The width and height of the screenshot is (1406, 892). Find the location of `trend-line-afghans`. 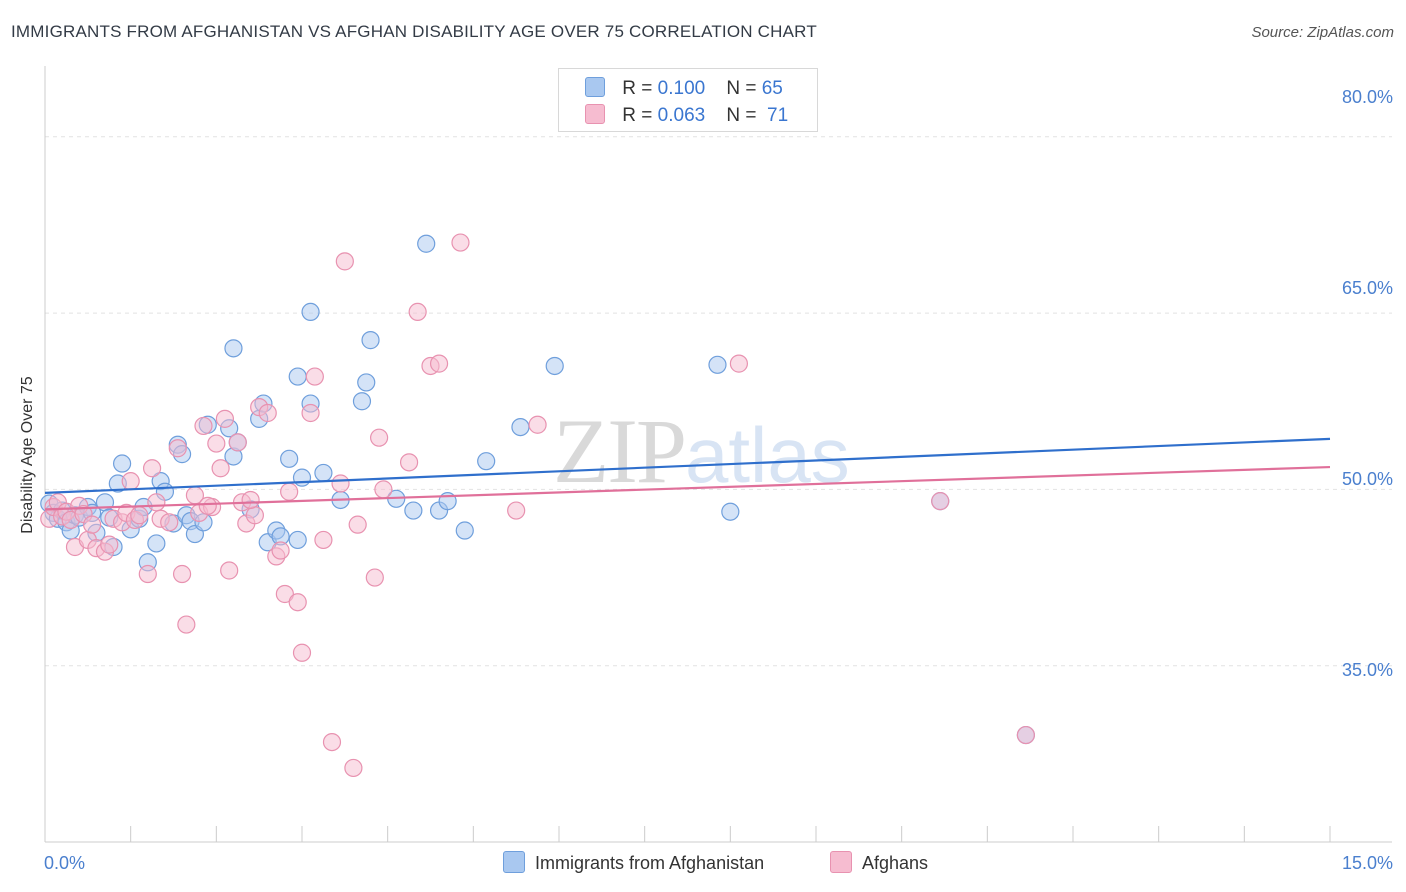

trend-line-afghans is located at coordinates (687, 488).